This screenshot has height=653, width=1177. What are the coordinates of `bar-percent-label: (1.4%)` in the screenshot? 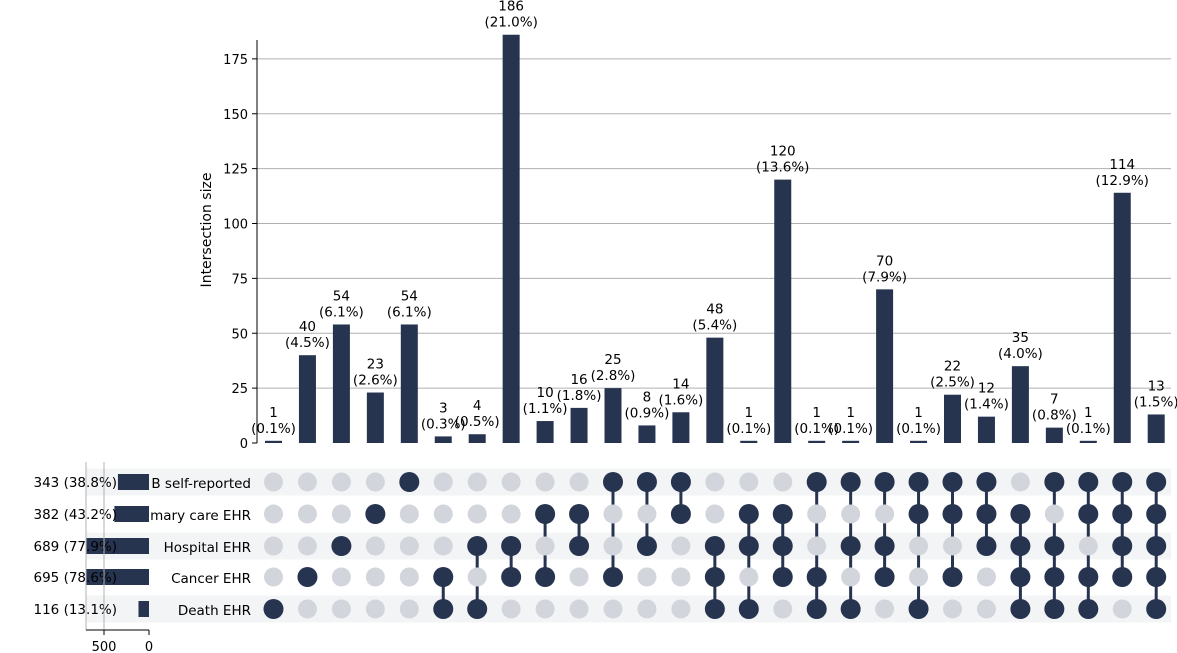 It's located at (986, 405).